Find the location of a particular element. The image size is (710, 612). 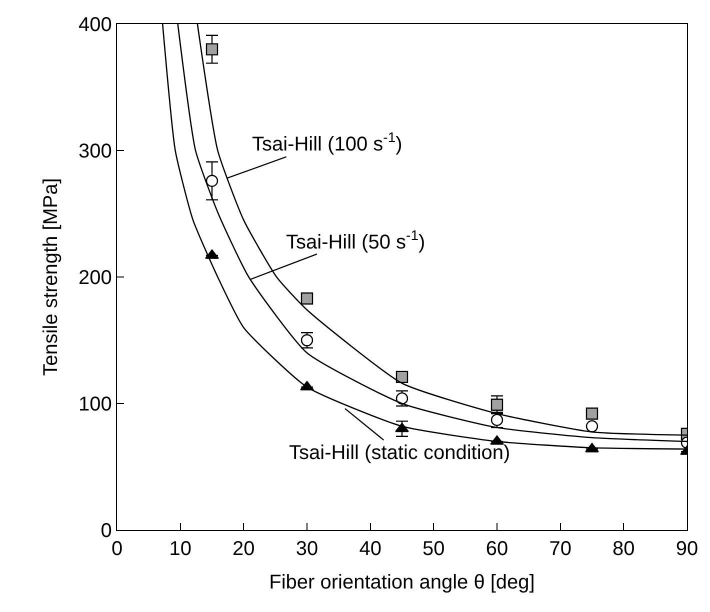

x-tick-label: 40 is located at coordinates (370, 549).